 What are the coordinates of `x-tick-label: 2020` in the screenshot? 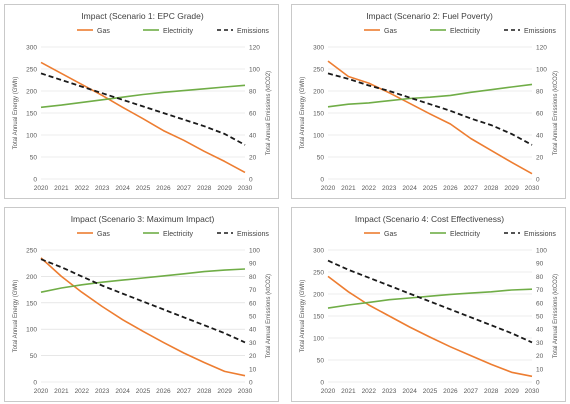 It's located at (328, 188).